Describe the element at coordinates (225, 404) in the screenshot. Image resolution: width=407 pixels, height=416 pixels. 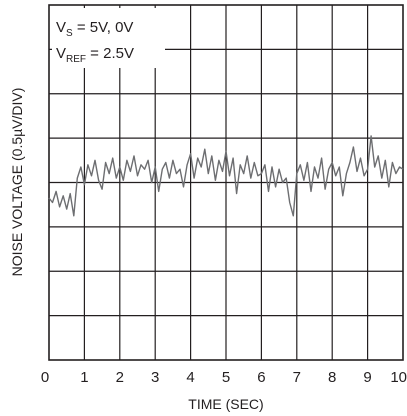
I see `x-axis-title: TIME (SEC)` at that location.